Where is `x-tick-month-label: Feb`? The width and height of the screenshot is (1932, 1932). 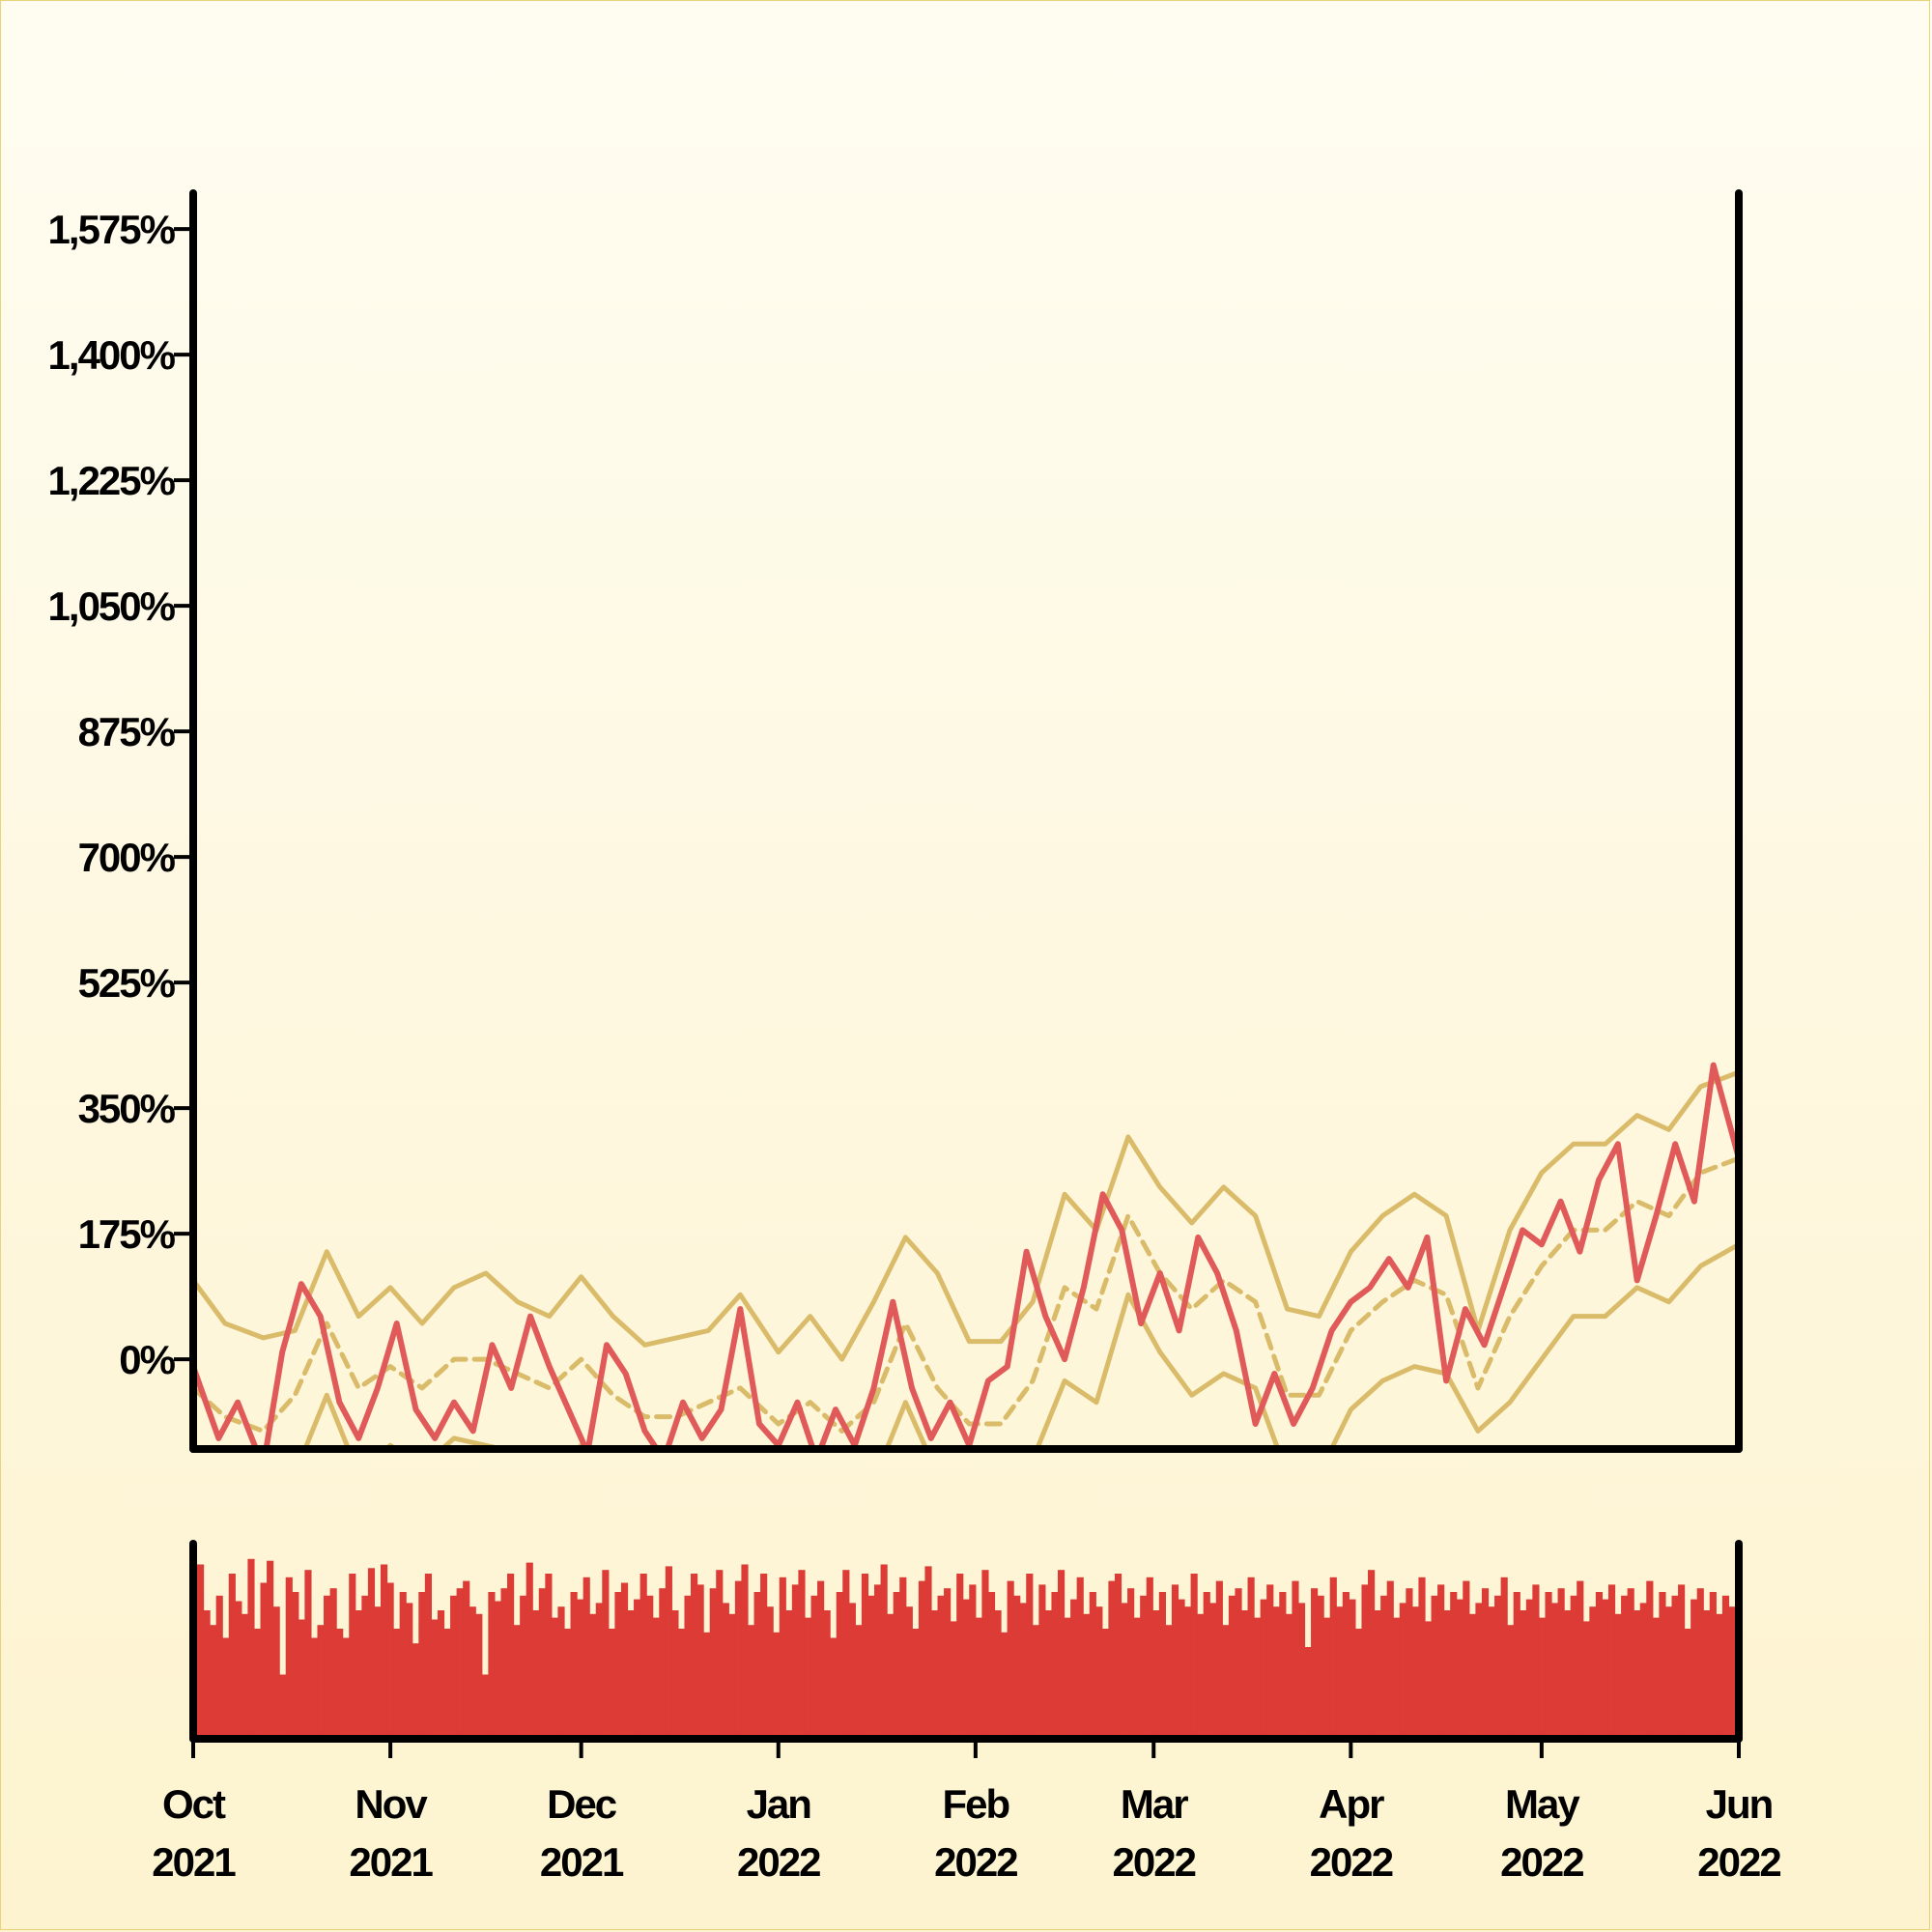 x-tick-month-label: Feb is located at coordinates (976, 1804).